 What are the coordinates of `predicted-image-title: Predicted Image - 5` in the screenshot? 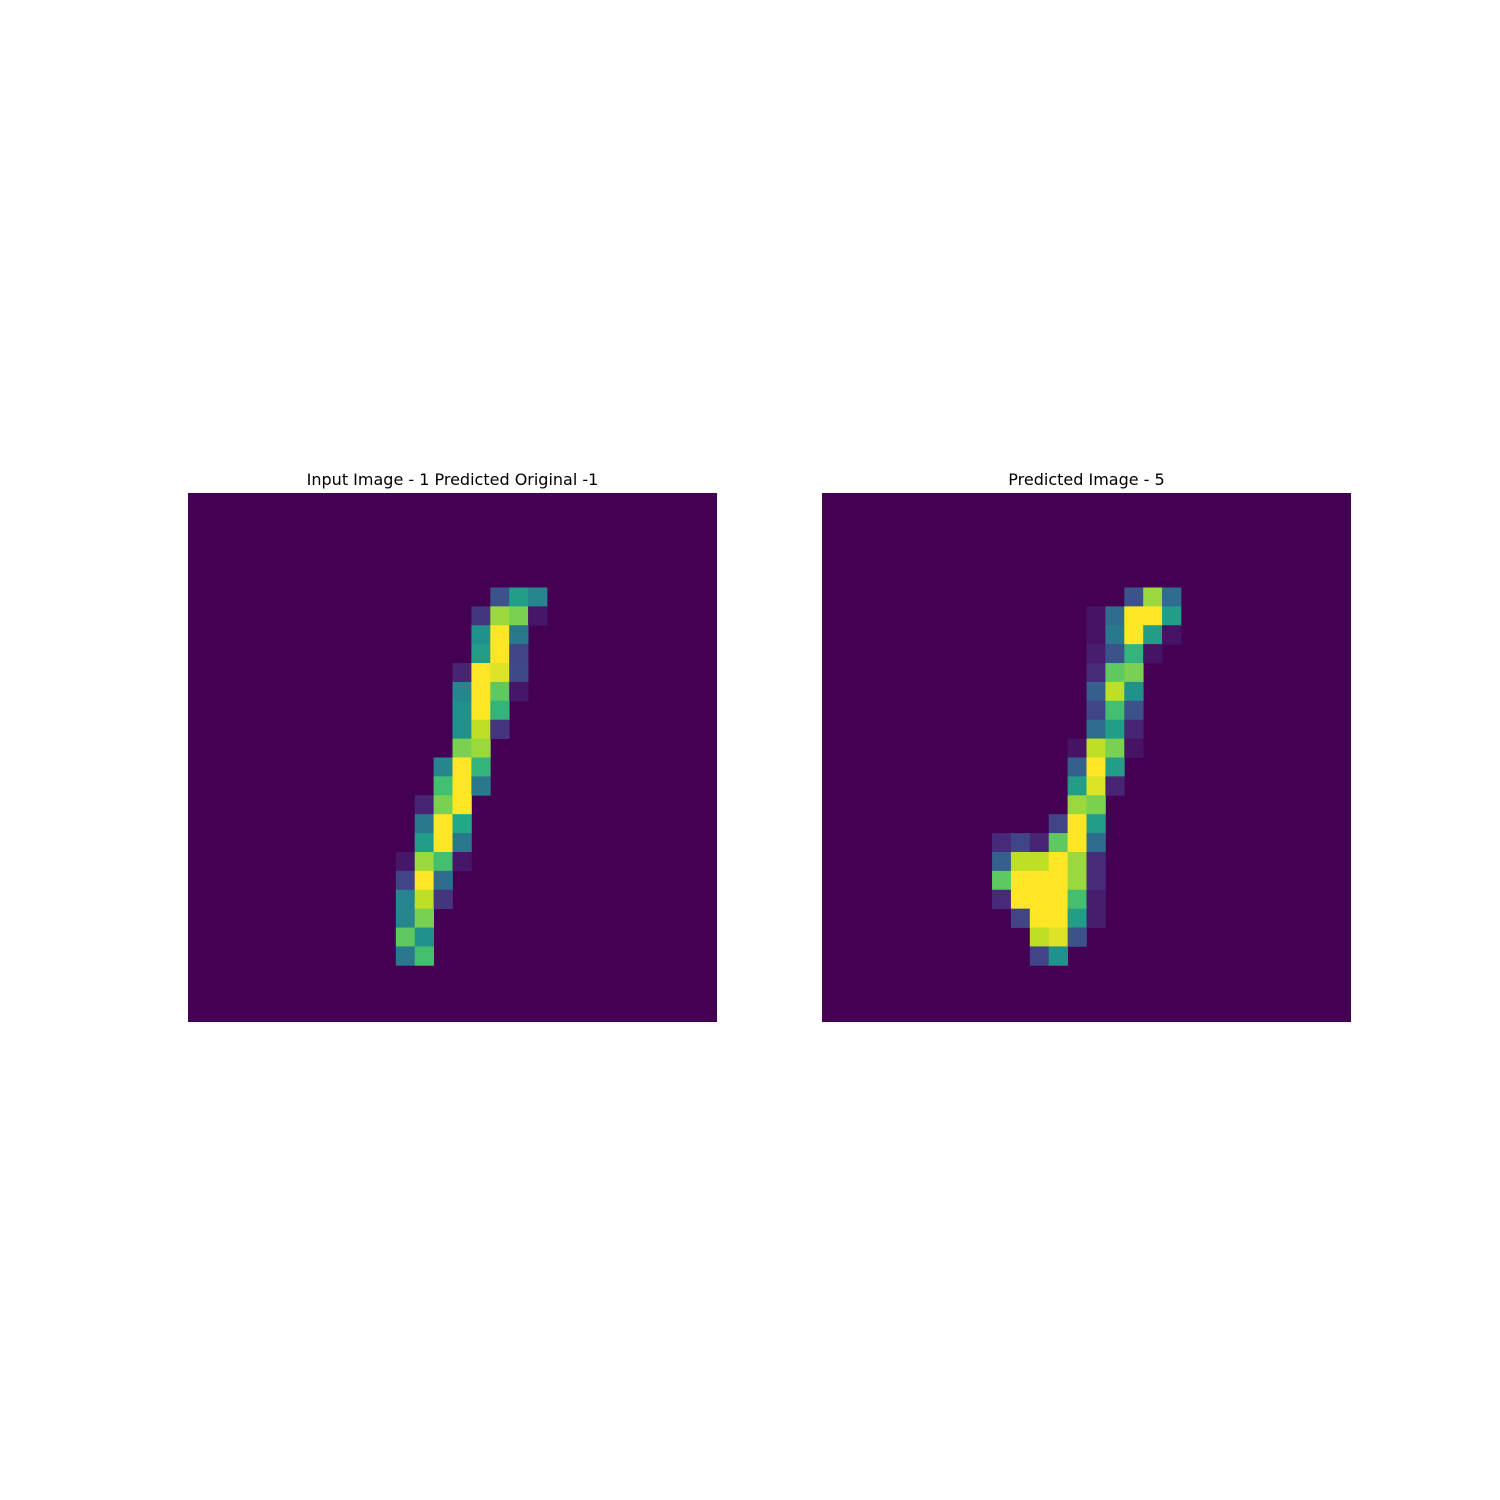 It's located at (1086, 479).